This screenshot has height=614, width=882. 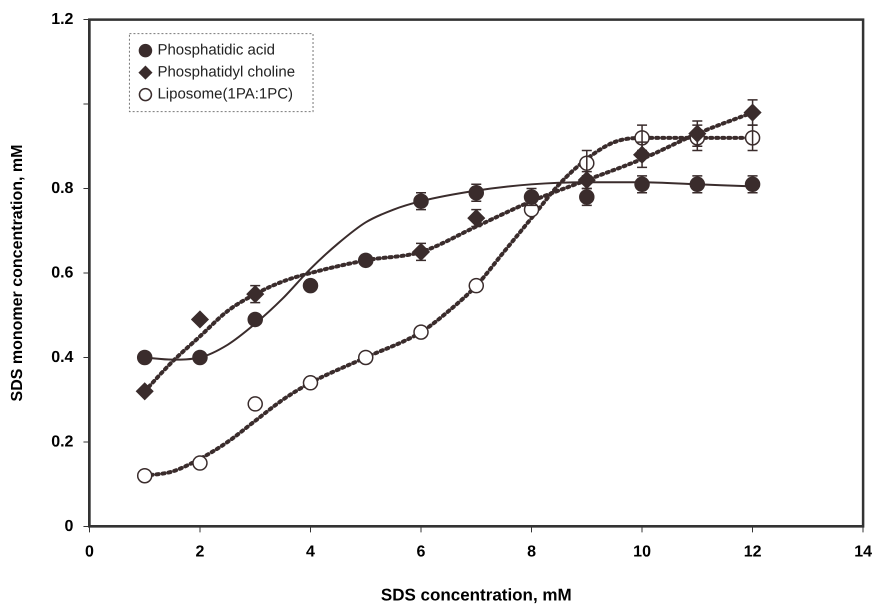 What do you see at coordinates (476, 594) in the screenshot?
I see `x-axis-title: SDS concentration, mM` at bounding box center [476, 594].